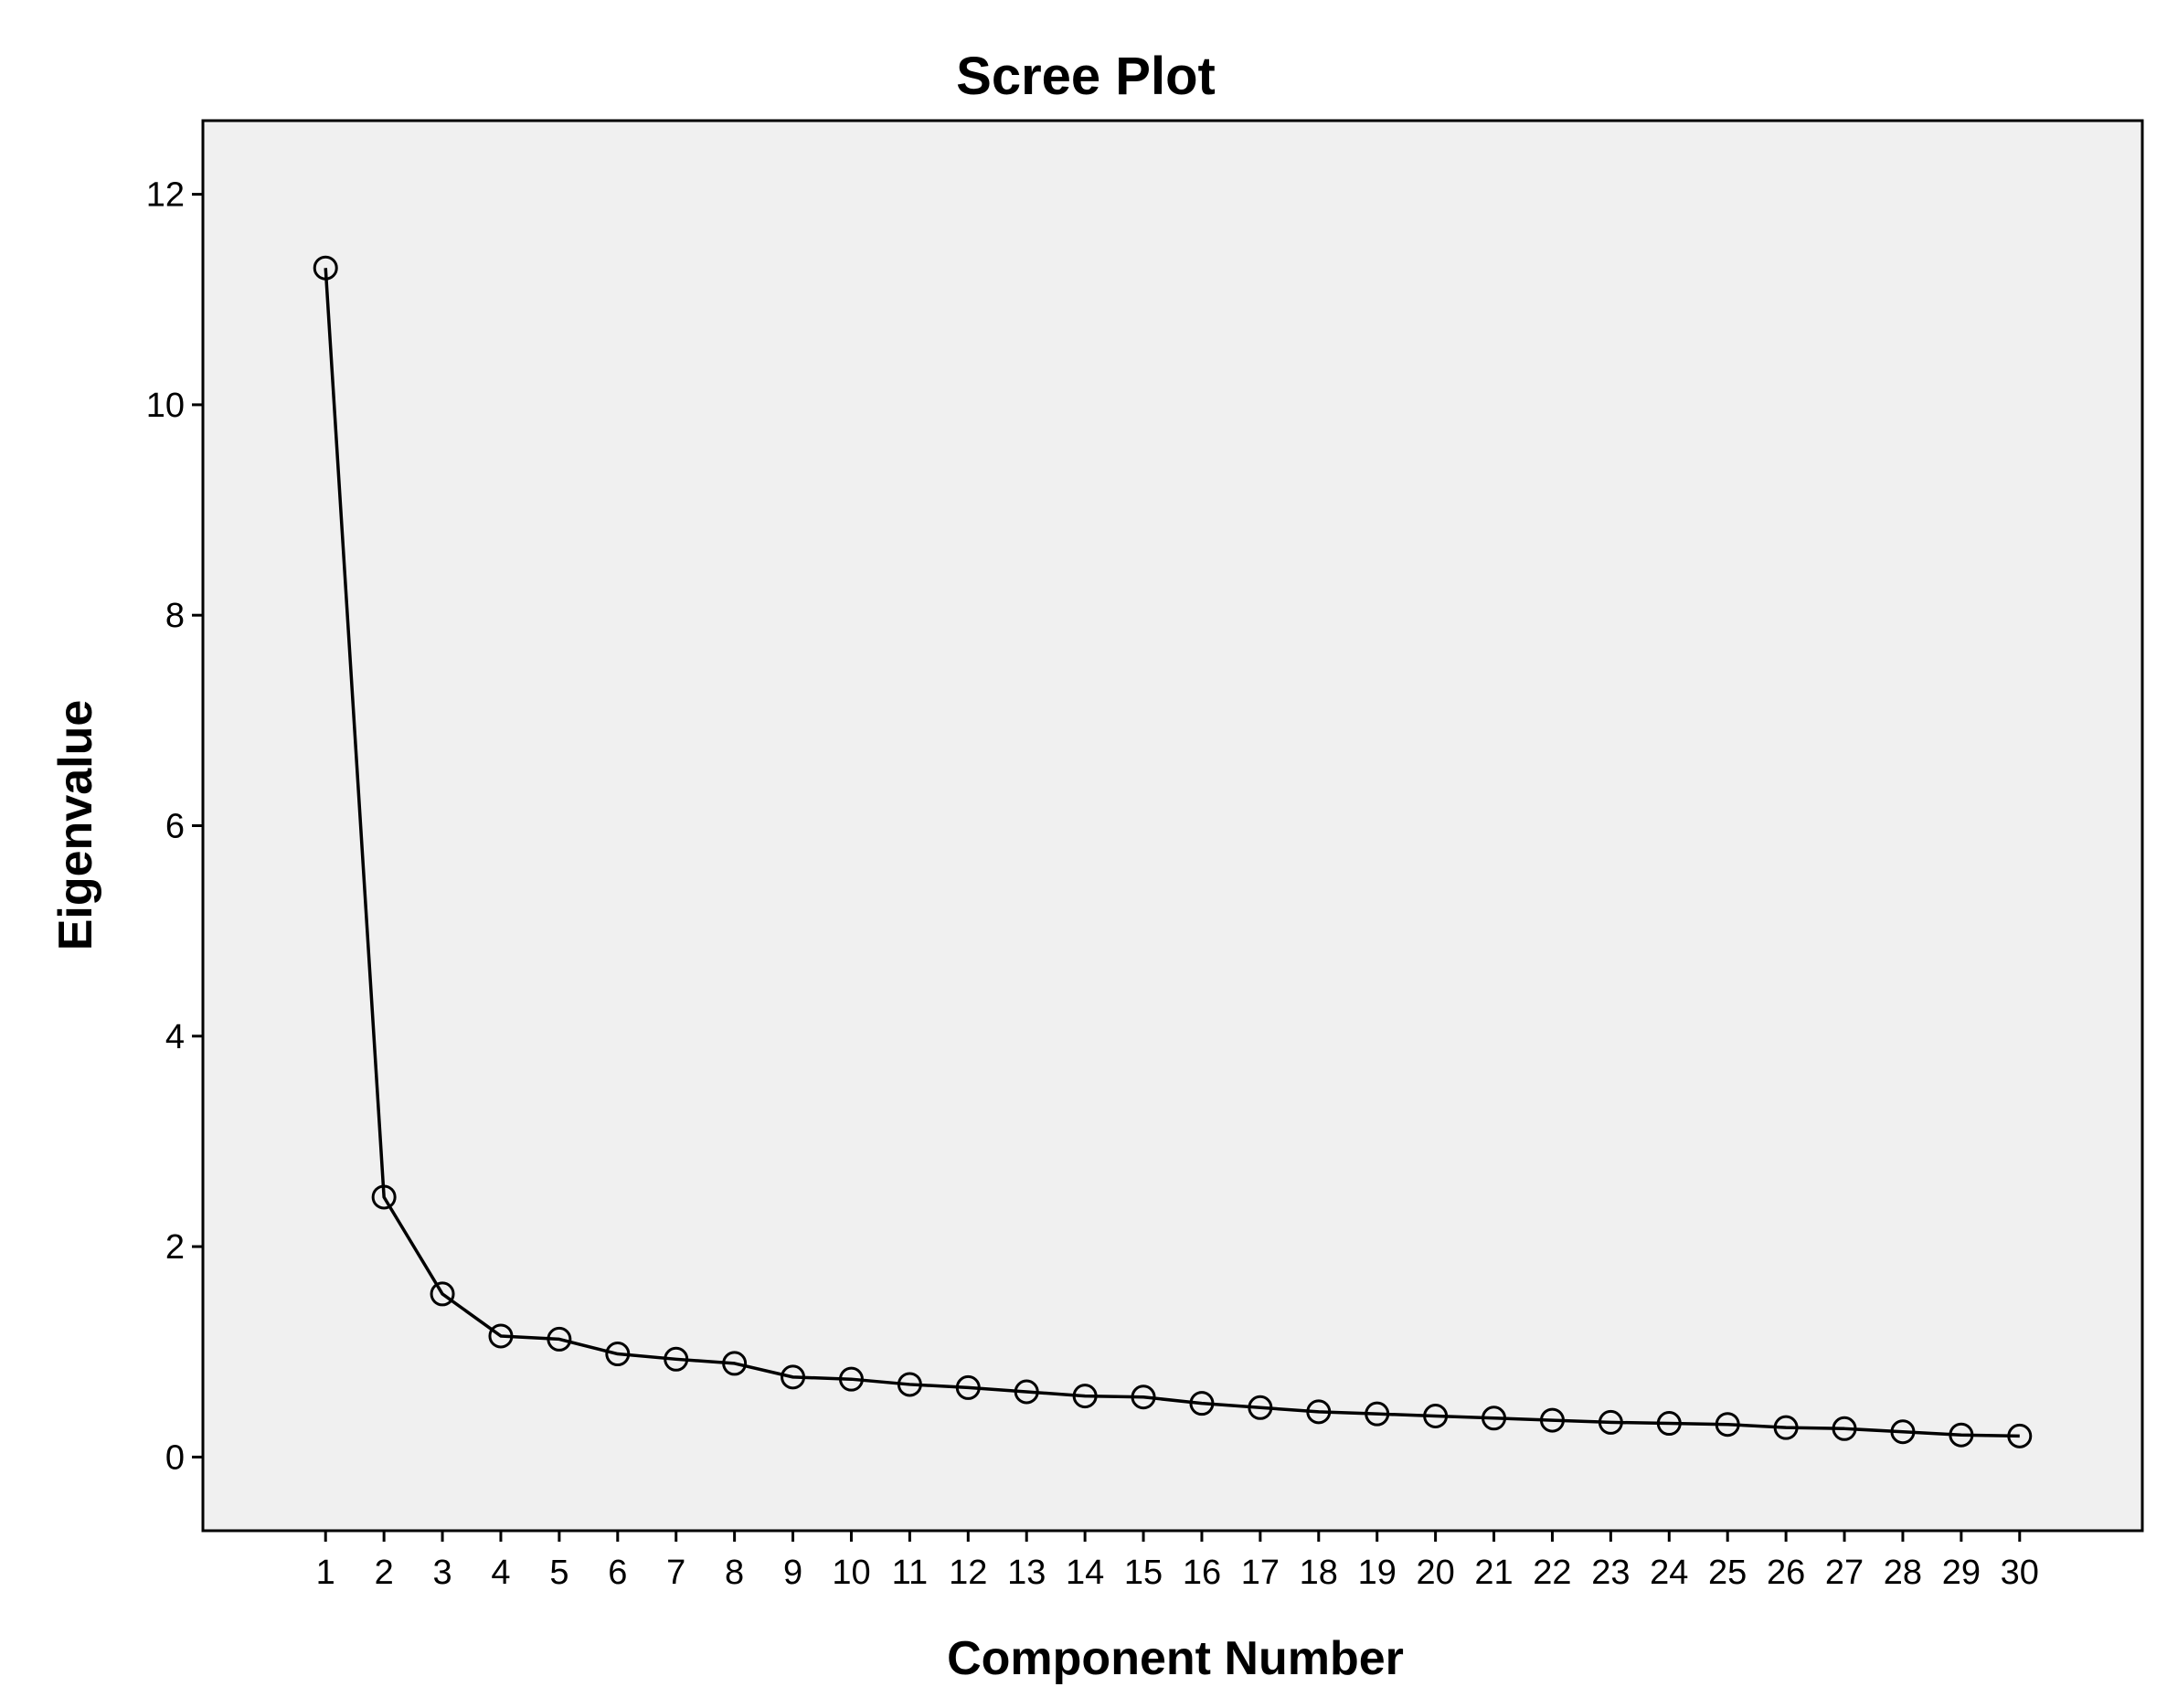 The height and width of the screenshot is (1708, 2167). I want to click on x-tick-label: 24, so click(1669, 1573).